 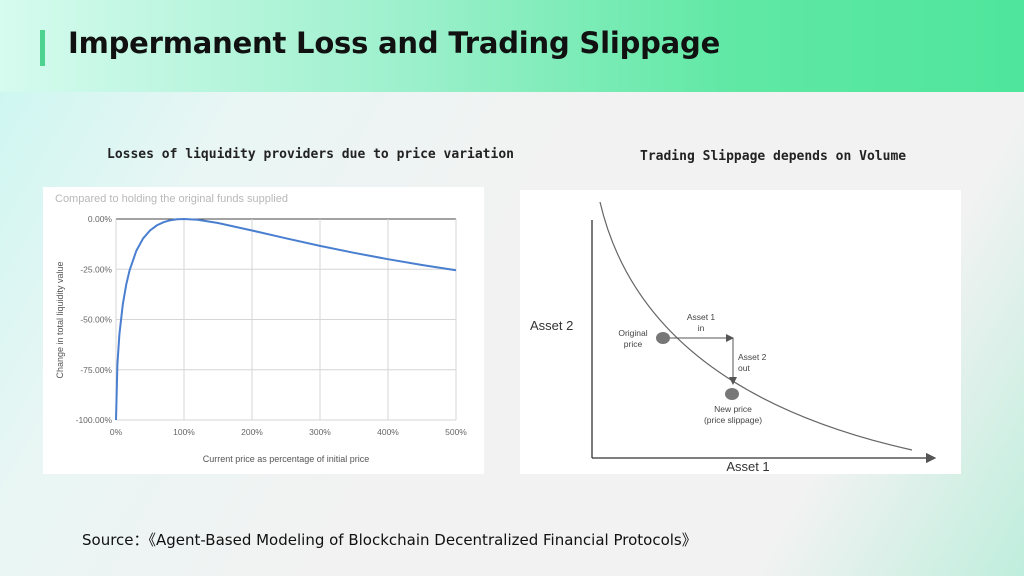 I want to click on asset2-out-label: Asset 2 out, so click(x=752, y=362).